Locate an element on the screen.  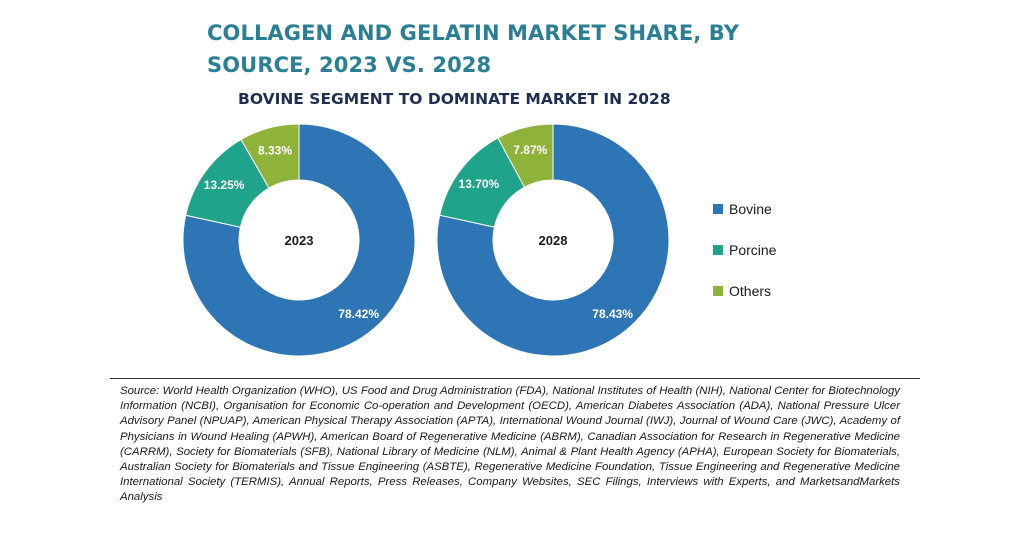
legend-item-porcine: Porcine is located at coordinates (744, 249).